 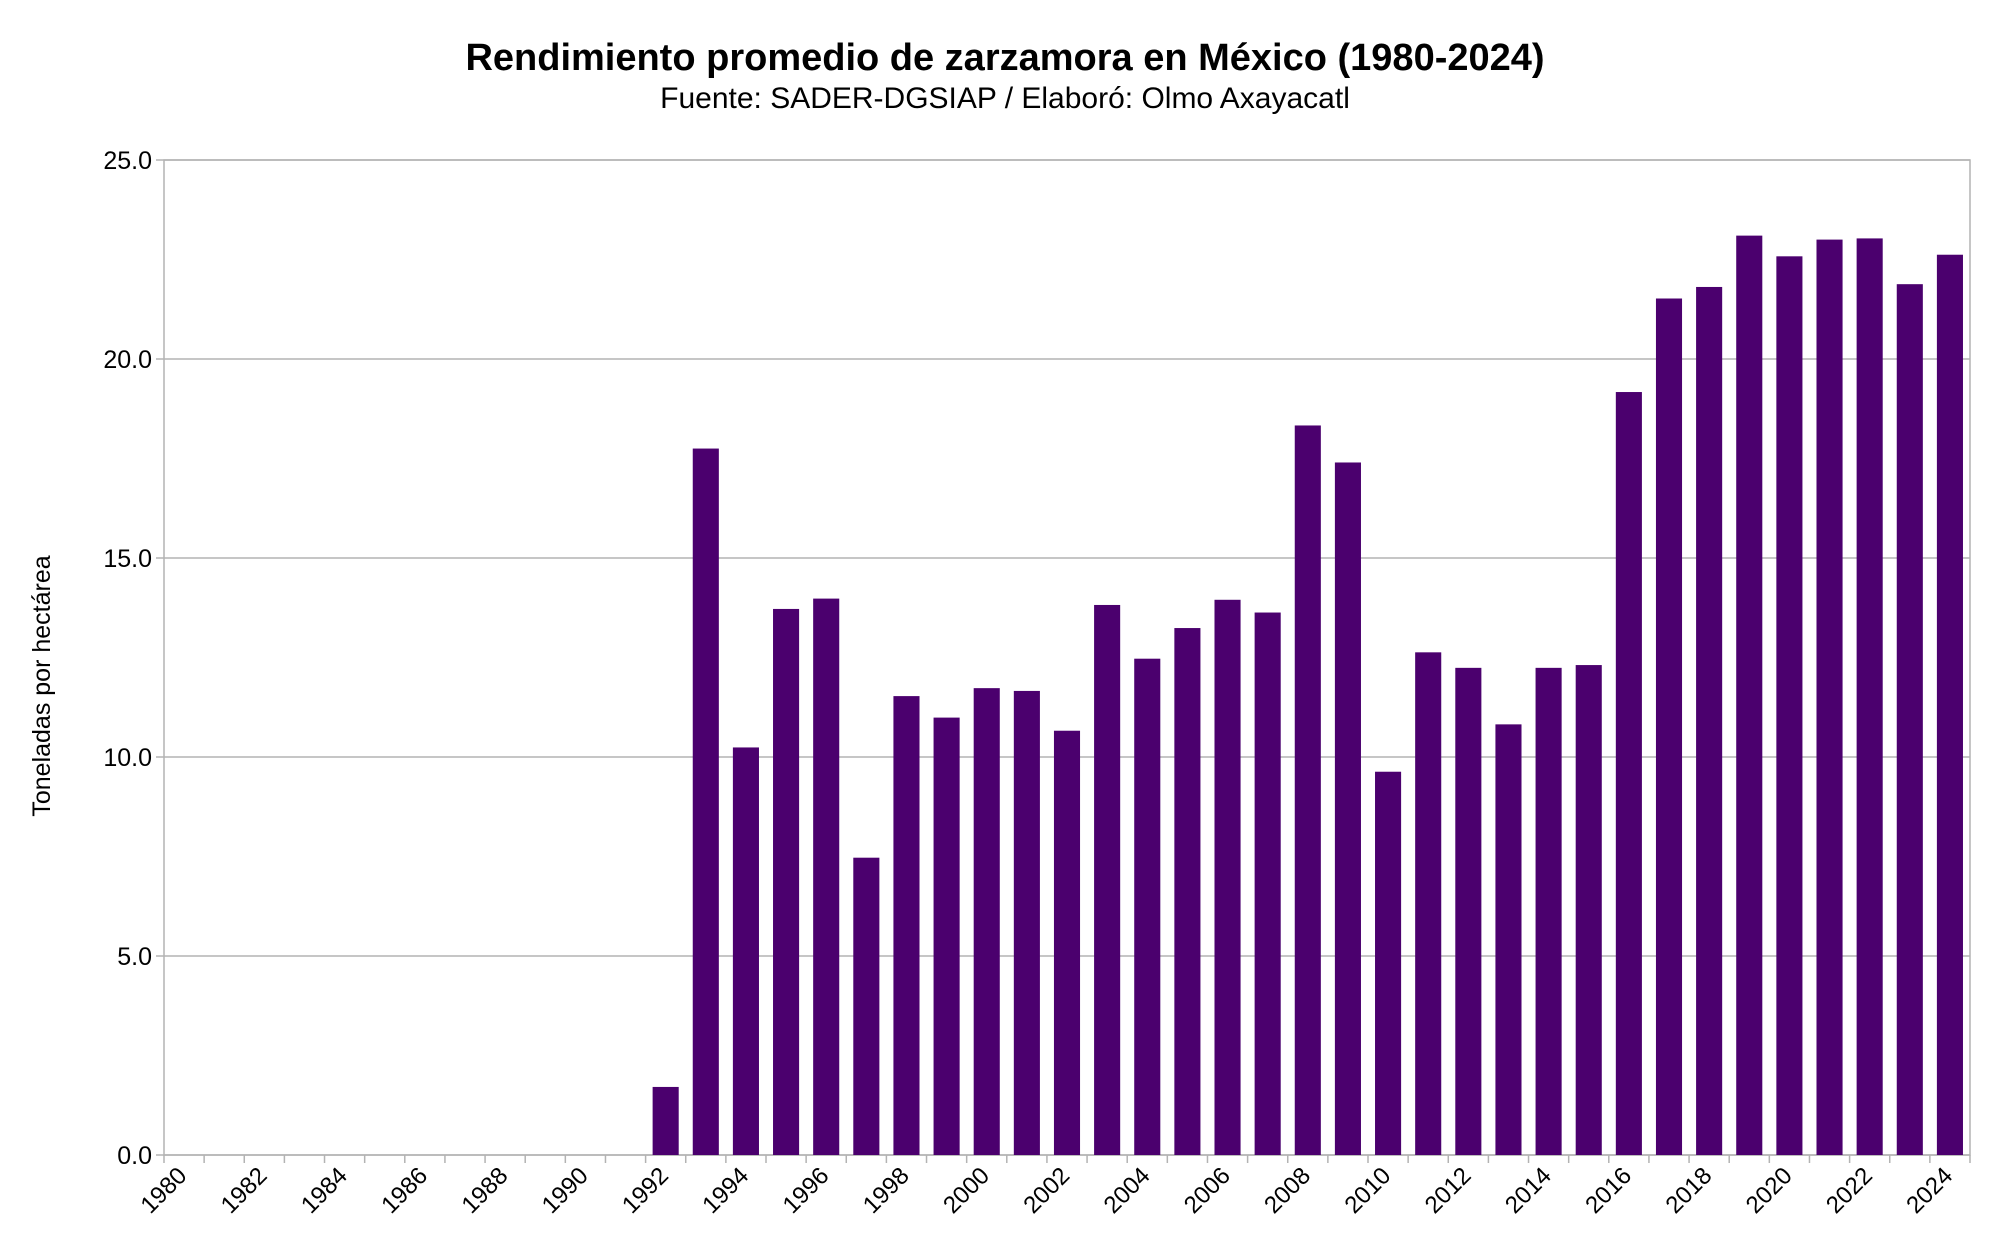 What do you see at coordinates (1869, 696) in the screenshot?
I see `bar-2022` at bounding box center [1869, 696].